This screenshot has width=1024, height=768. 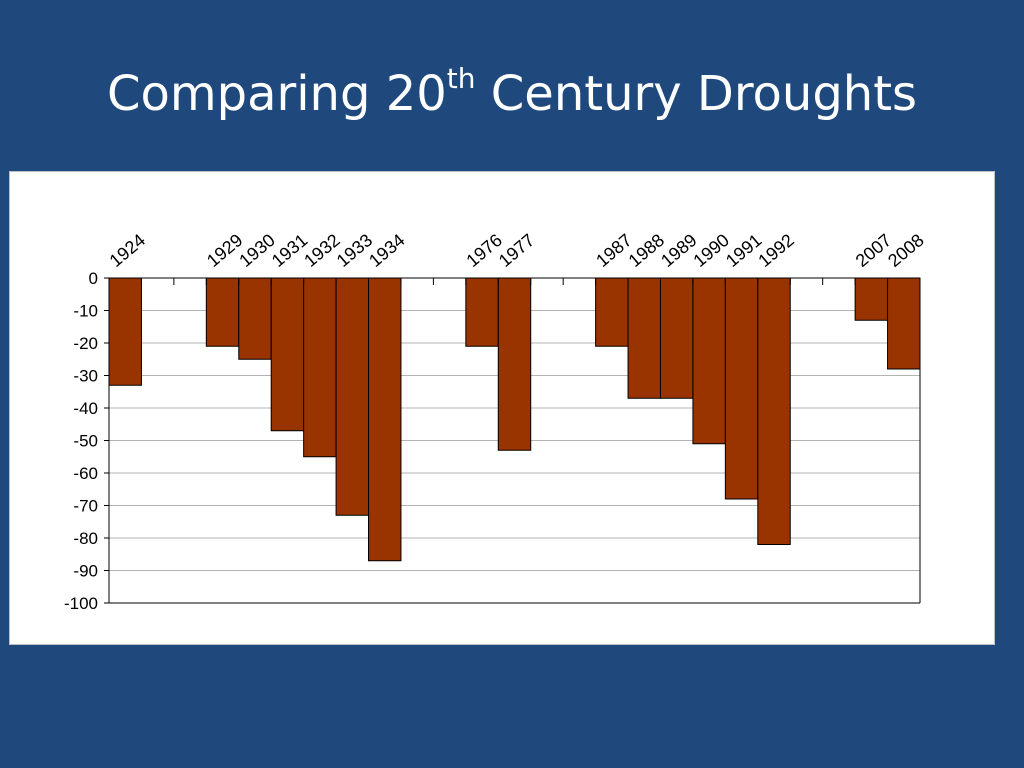 I want to click on x-category-label: 1930, so click(x=257, y=250).